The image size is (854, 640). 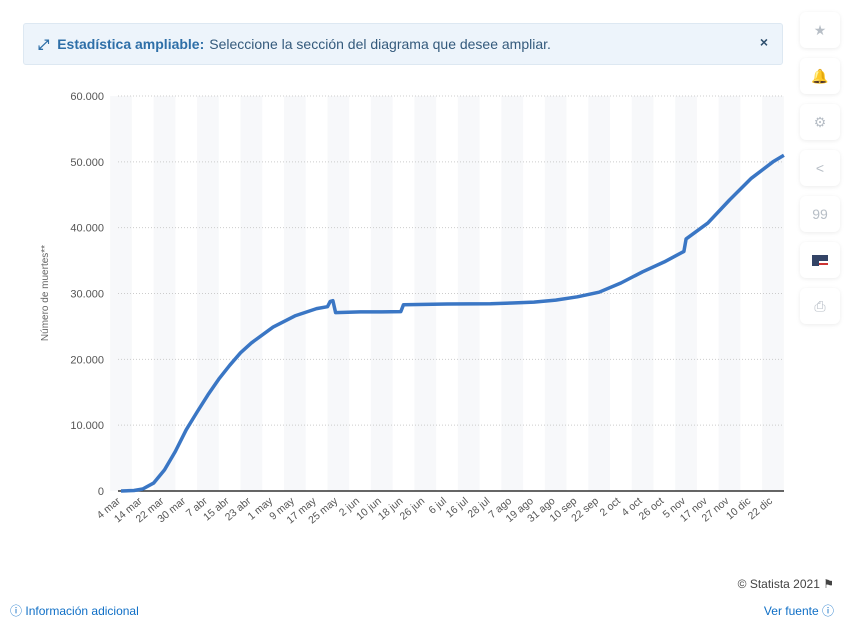 I want to click on source-link: Ver fuente ⓘ, so click(x=799, y=610).